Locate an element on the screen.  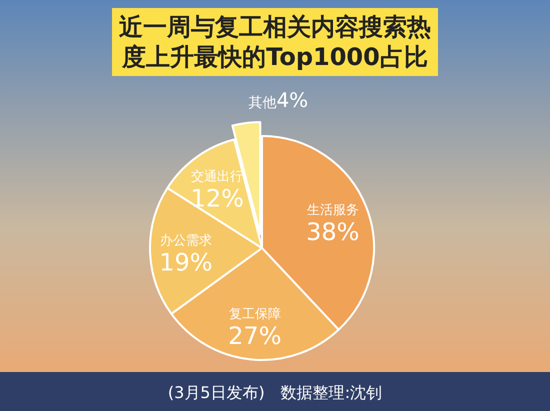
slice-label: 办公需求 is located at coordinates (186, 240).